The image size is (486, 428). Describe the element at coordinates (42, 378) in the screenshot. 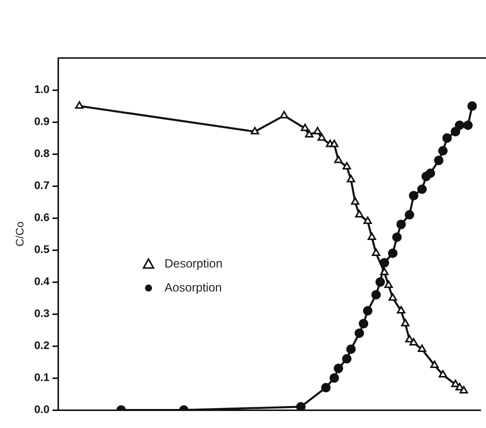

I see `y-tick-label: 0.1` at that location.